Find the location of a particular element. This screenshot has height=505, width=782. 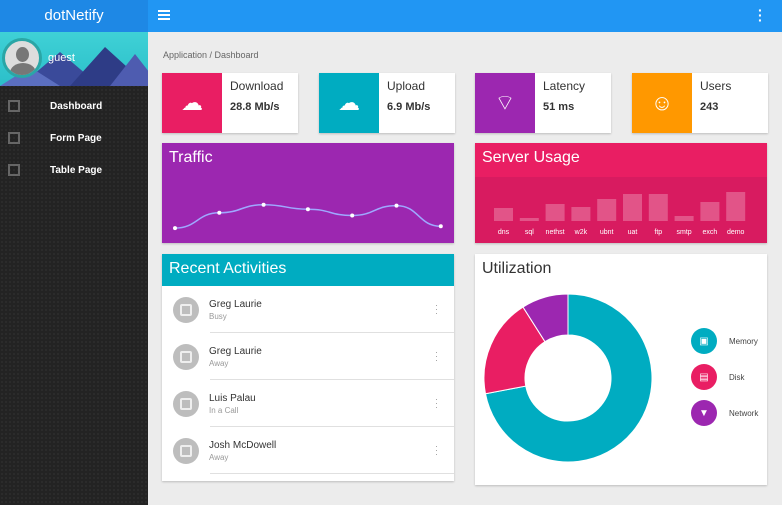

legend-label: Disk is located at coordinates (737, 377).